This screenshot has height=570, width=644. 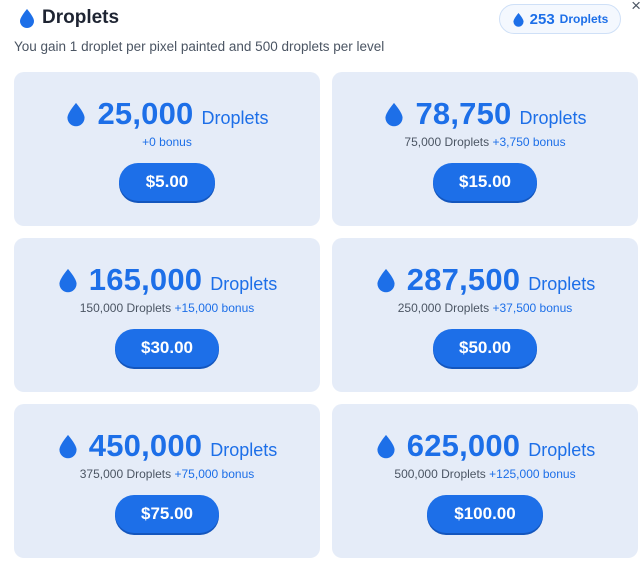 I want to click on buy-button: $5.00, so click(x=167, y=182).